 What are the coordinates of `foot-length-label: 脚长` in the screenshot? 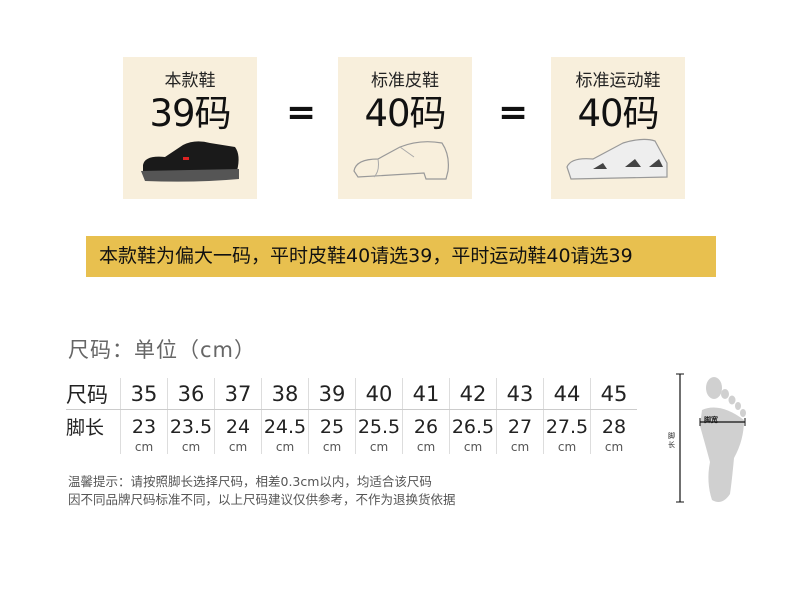 It's located at (671, 440).